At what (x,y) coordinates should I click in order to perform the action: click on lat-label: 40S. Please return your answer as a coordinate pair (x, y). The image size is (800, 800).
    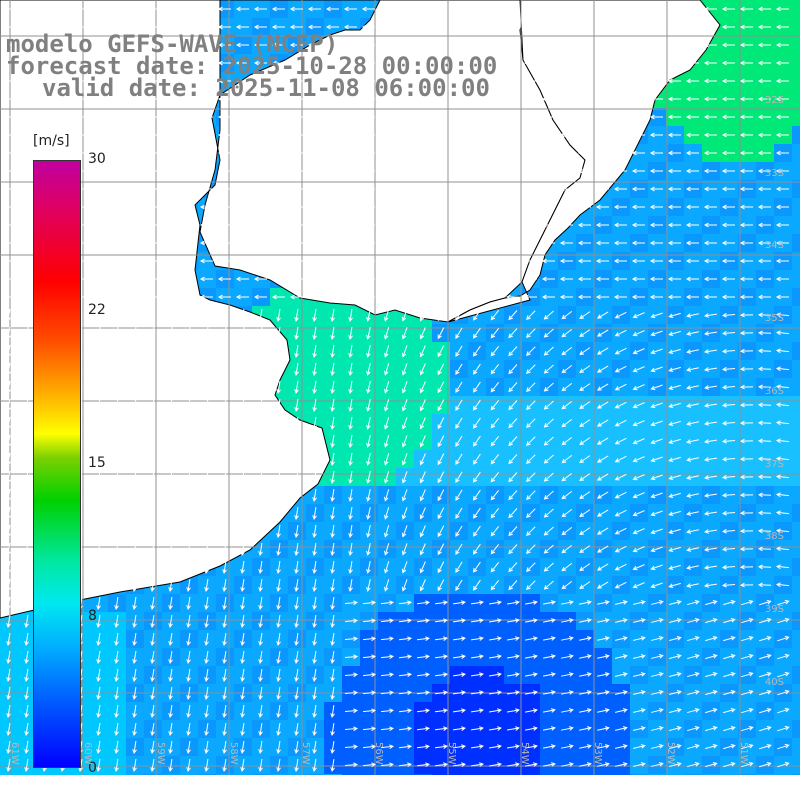
    Looking at the image, I should click on (774, 682).